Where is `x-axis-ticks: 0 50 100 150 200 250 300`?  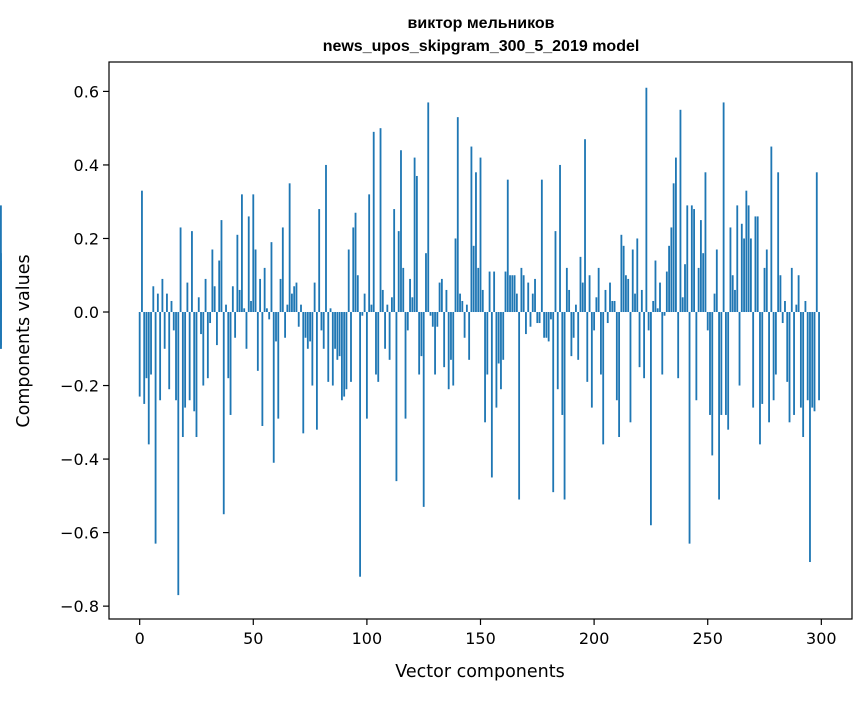 x-axis-ticks: 0 50 100 150 200 250 300 is located at coordinates (486, 633).